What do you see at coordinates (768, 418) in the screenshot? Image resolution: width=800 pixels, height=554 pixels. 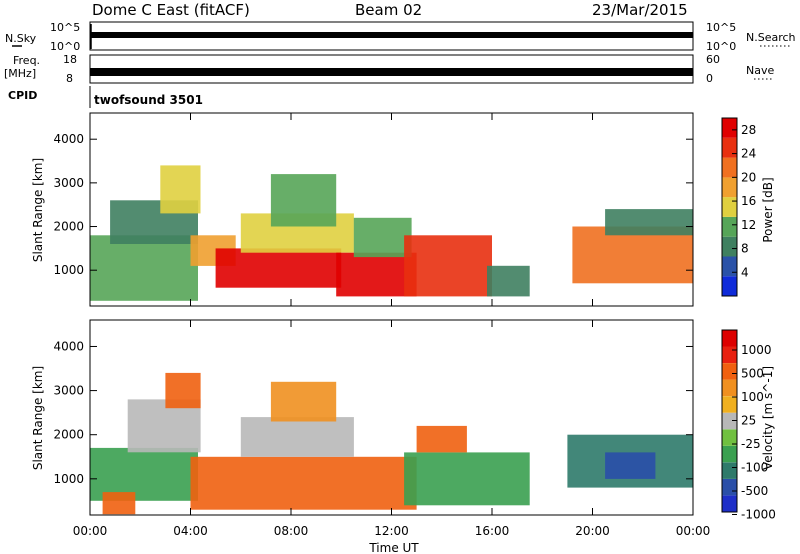 I see `velocity-colorbar-label: Velocity [m s^-1]` at bounding box center [768, 418].